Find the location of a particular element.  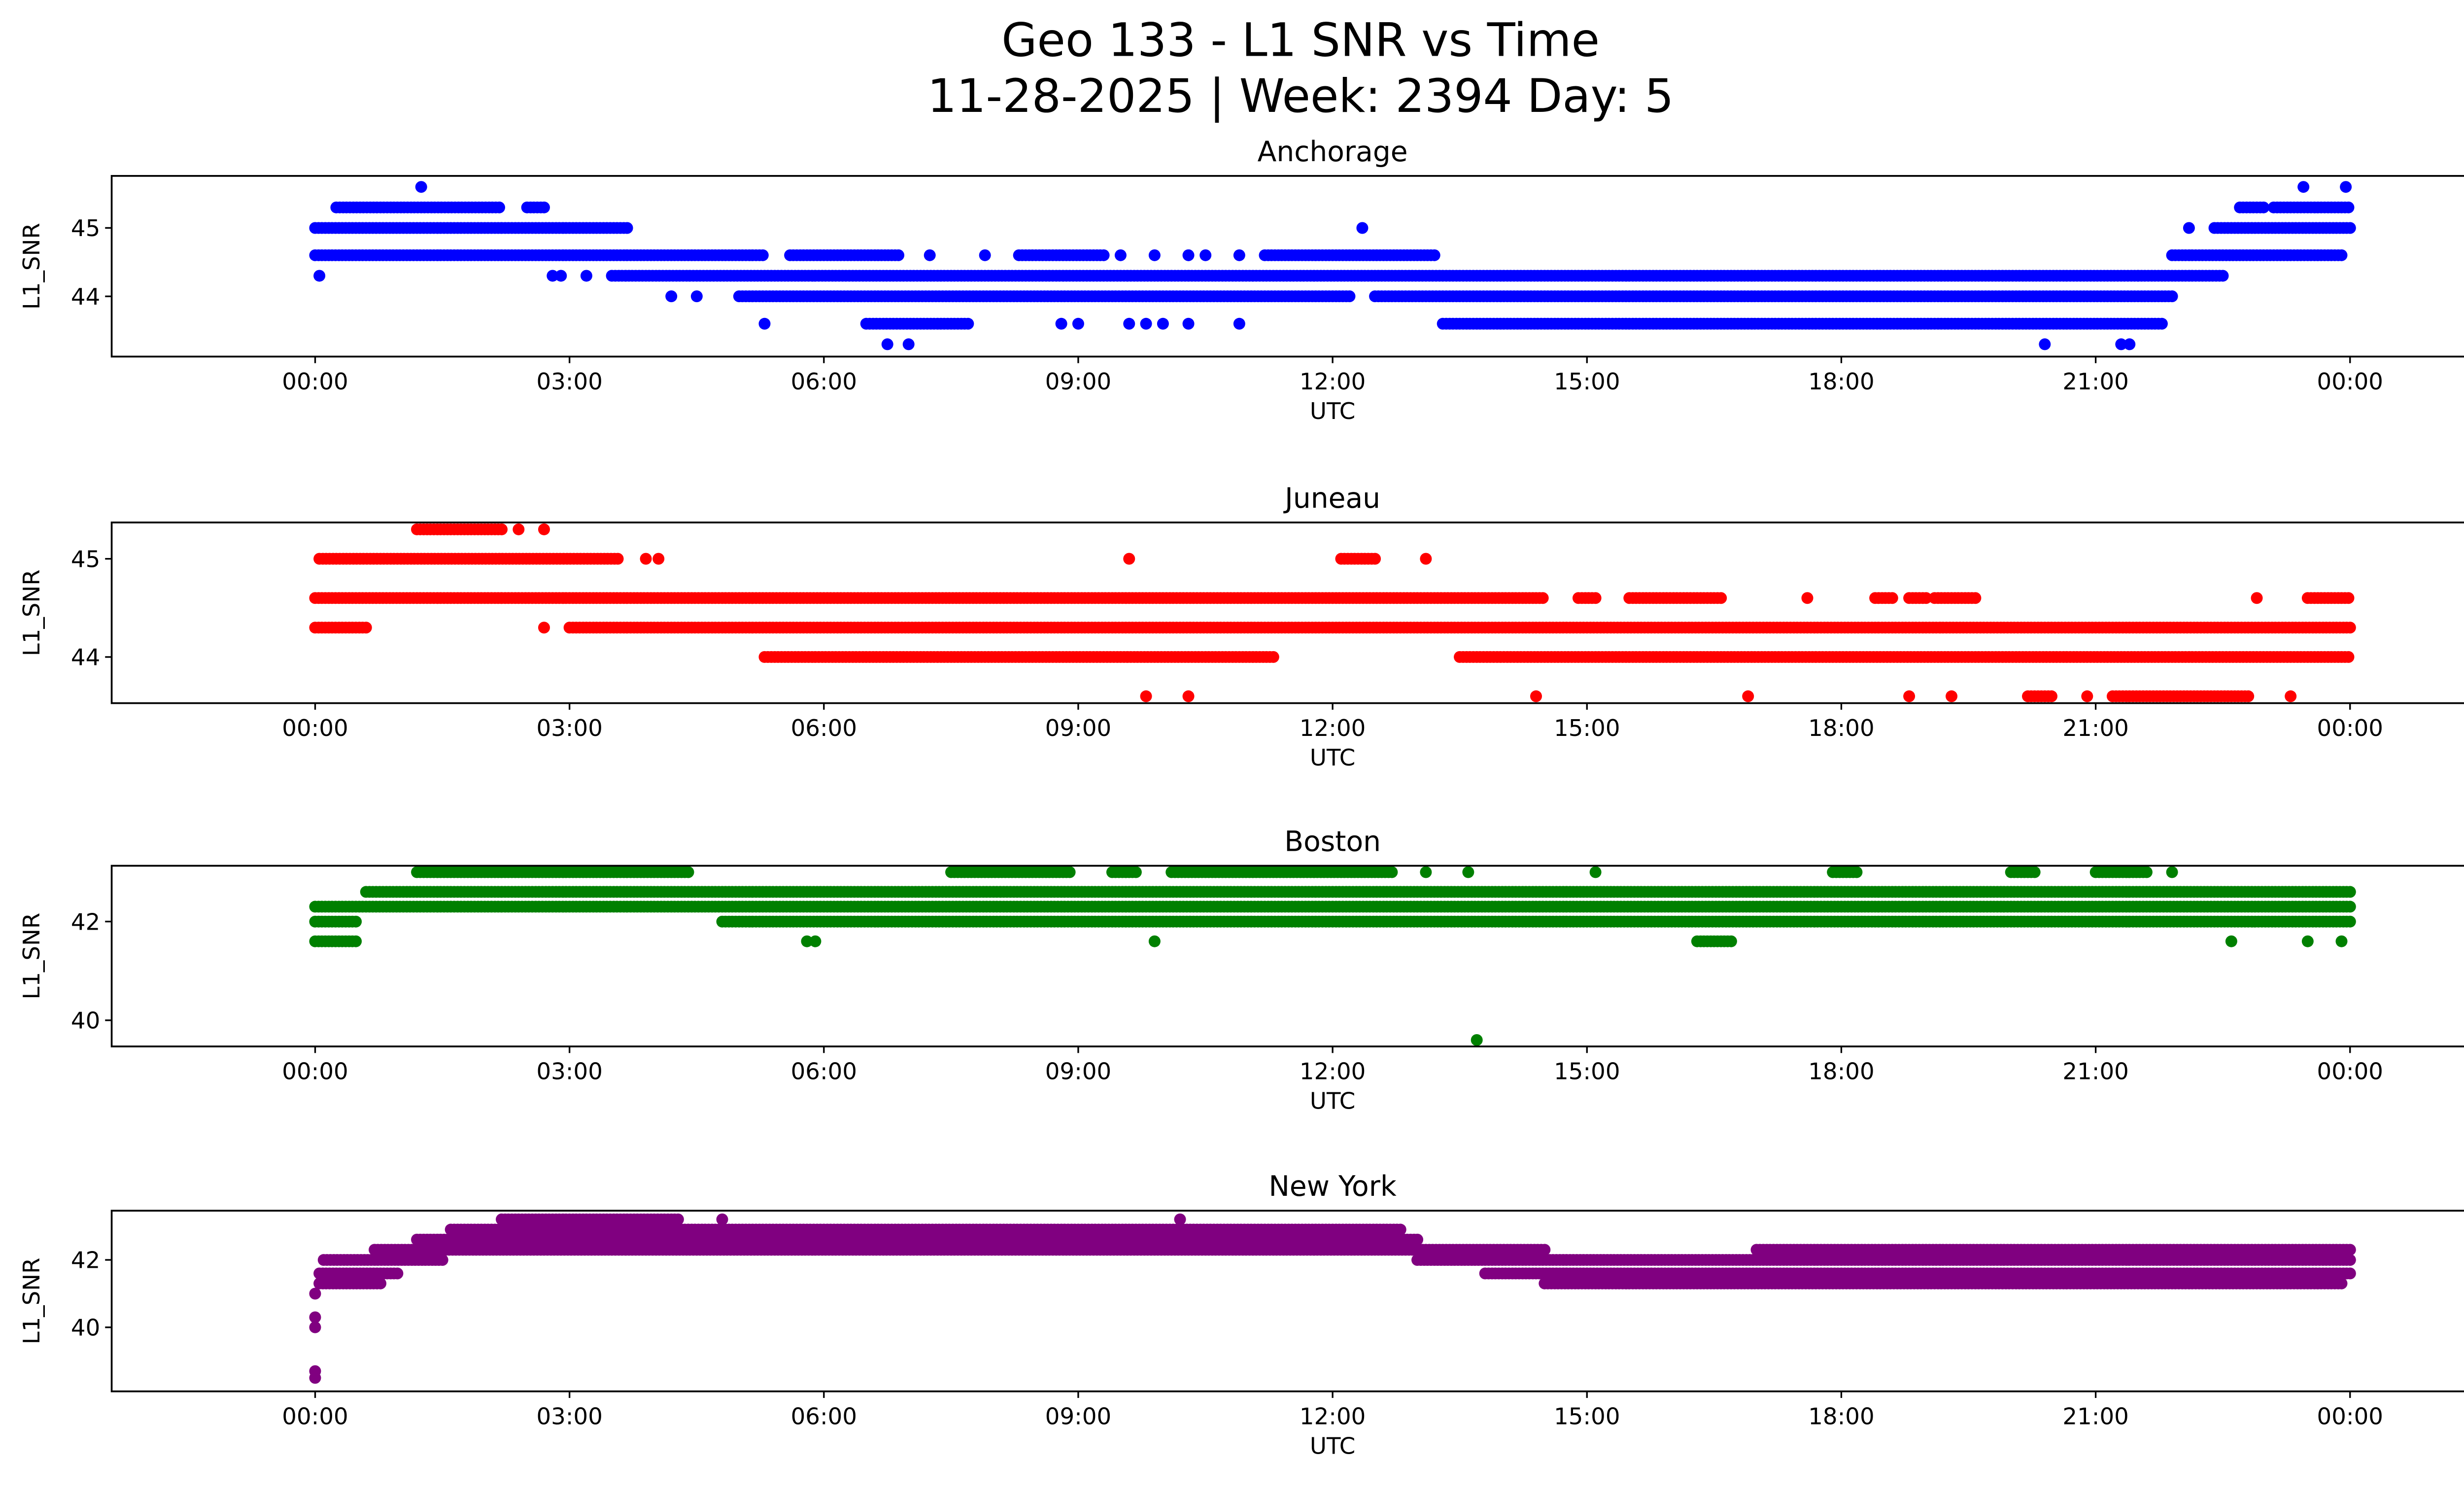

x-tick-label: 12:00 is located at coordinates (1333, 382).